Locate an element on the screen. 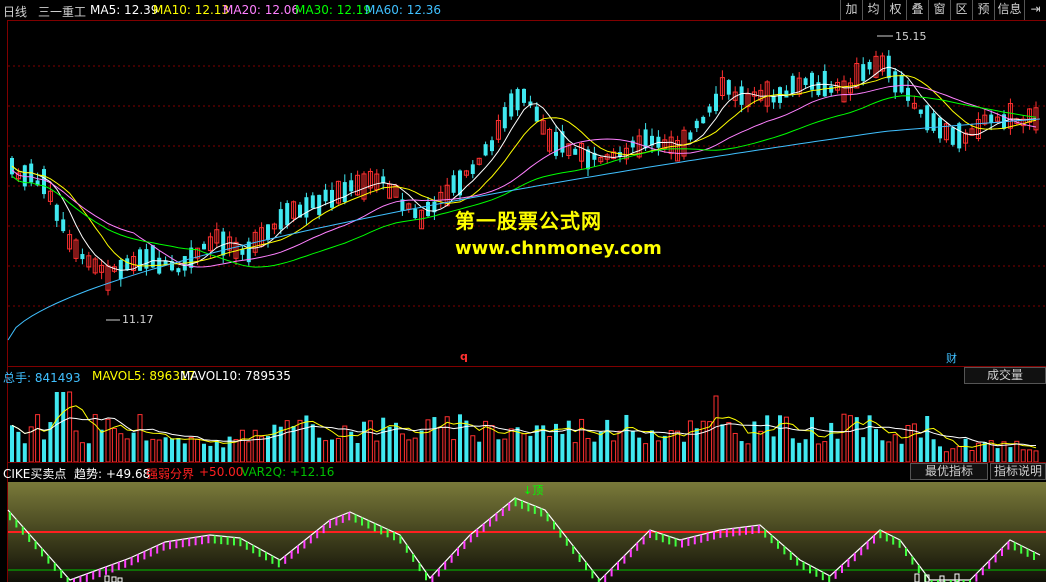  period-label: 日线 is located at coordinates (15, 12).